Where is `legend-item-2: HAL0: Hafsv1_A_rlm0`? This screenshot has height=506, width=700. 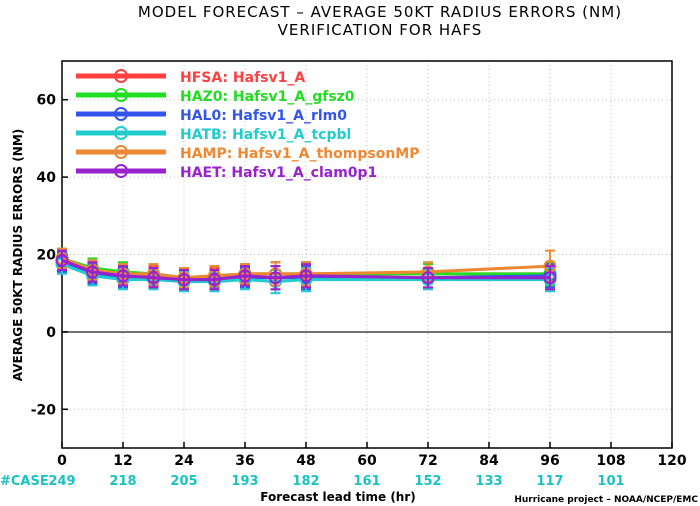 legend-item-2: HAL0: Hafsv1_A_rlm0 is located at coordinates (211, 115).